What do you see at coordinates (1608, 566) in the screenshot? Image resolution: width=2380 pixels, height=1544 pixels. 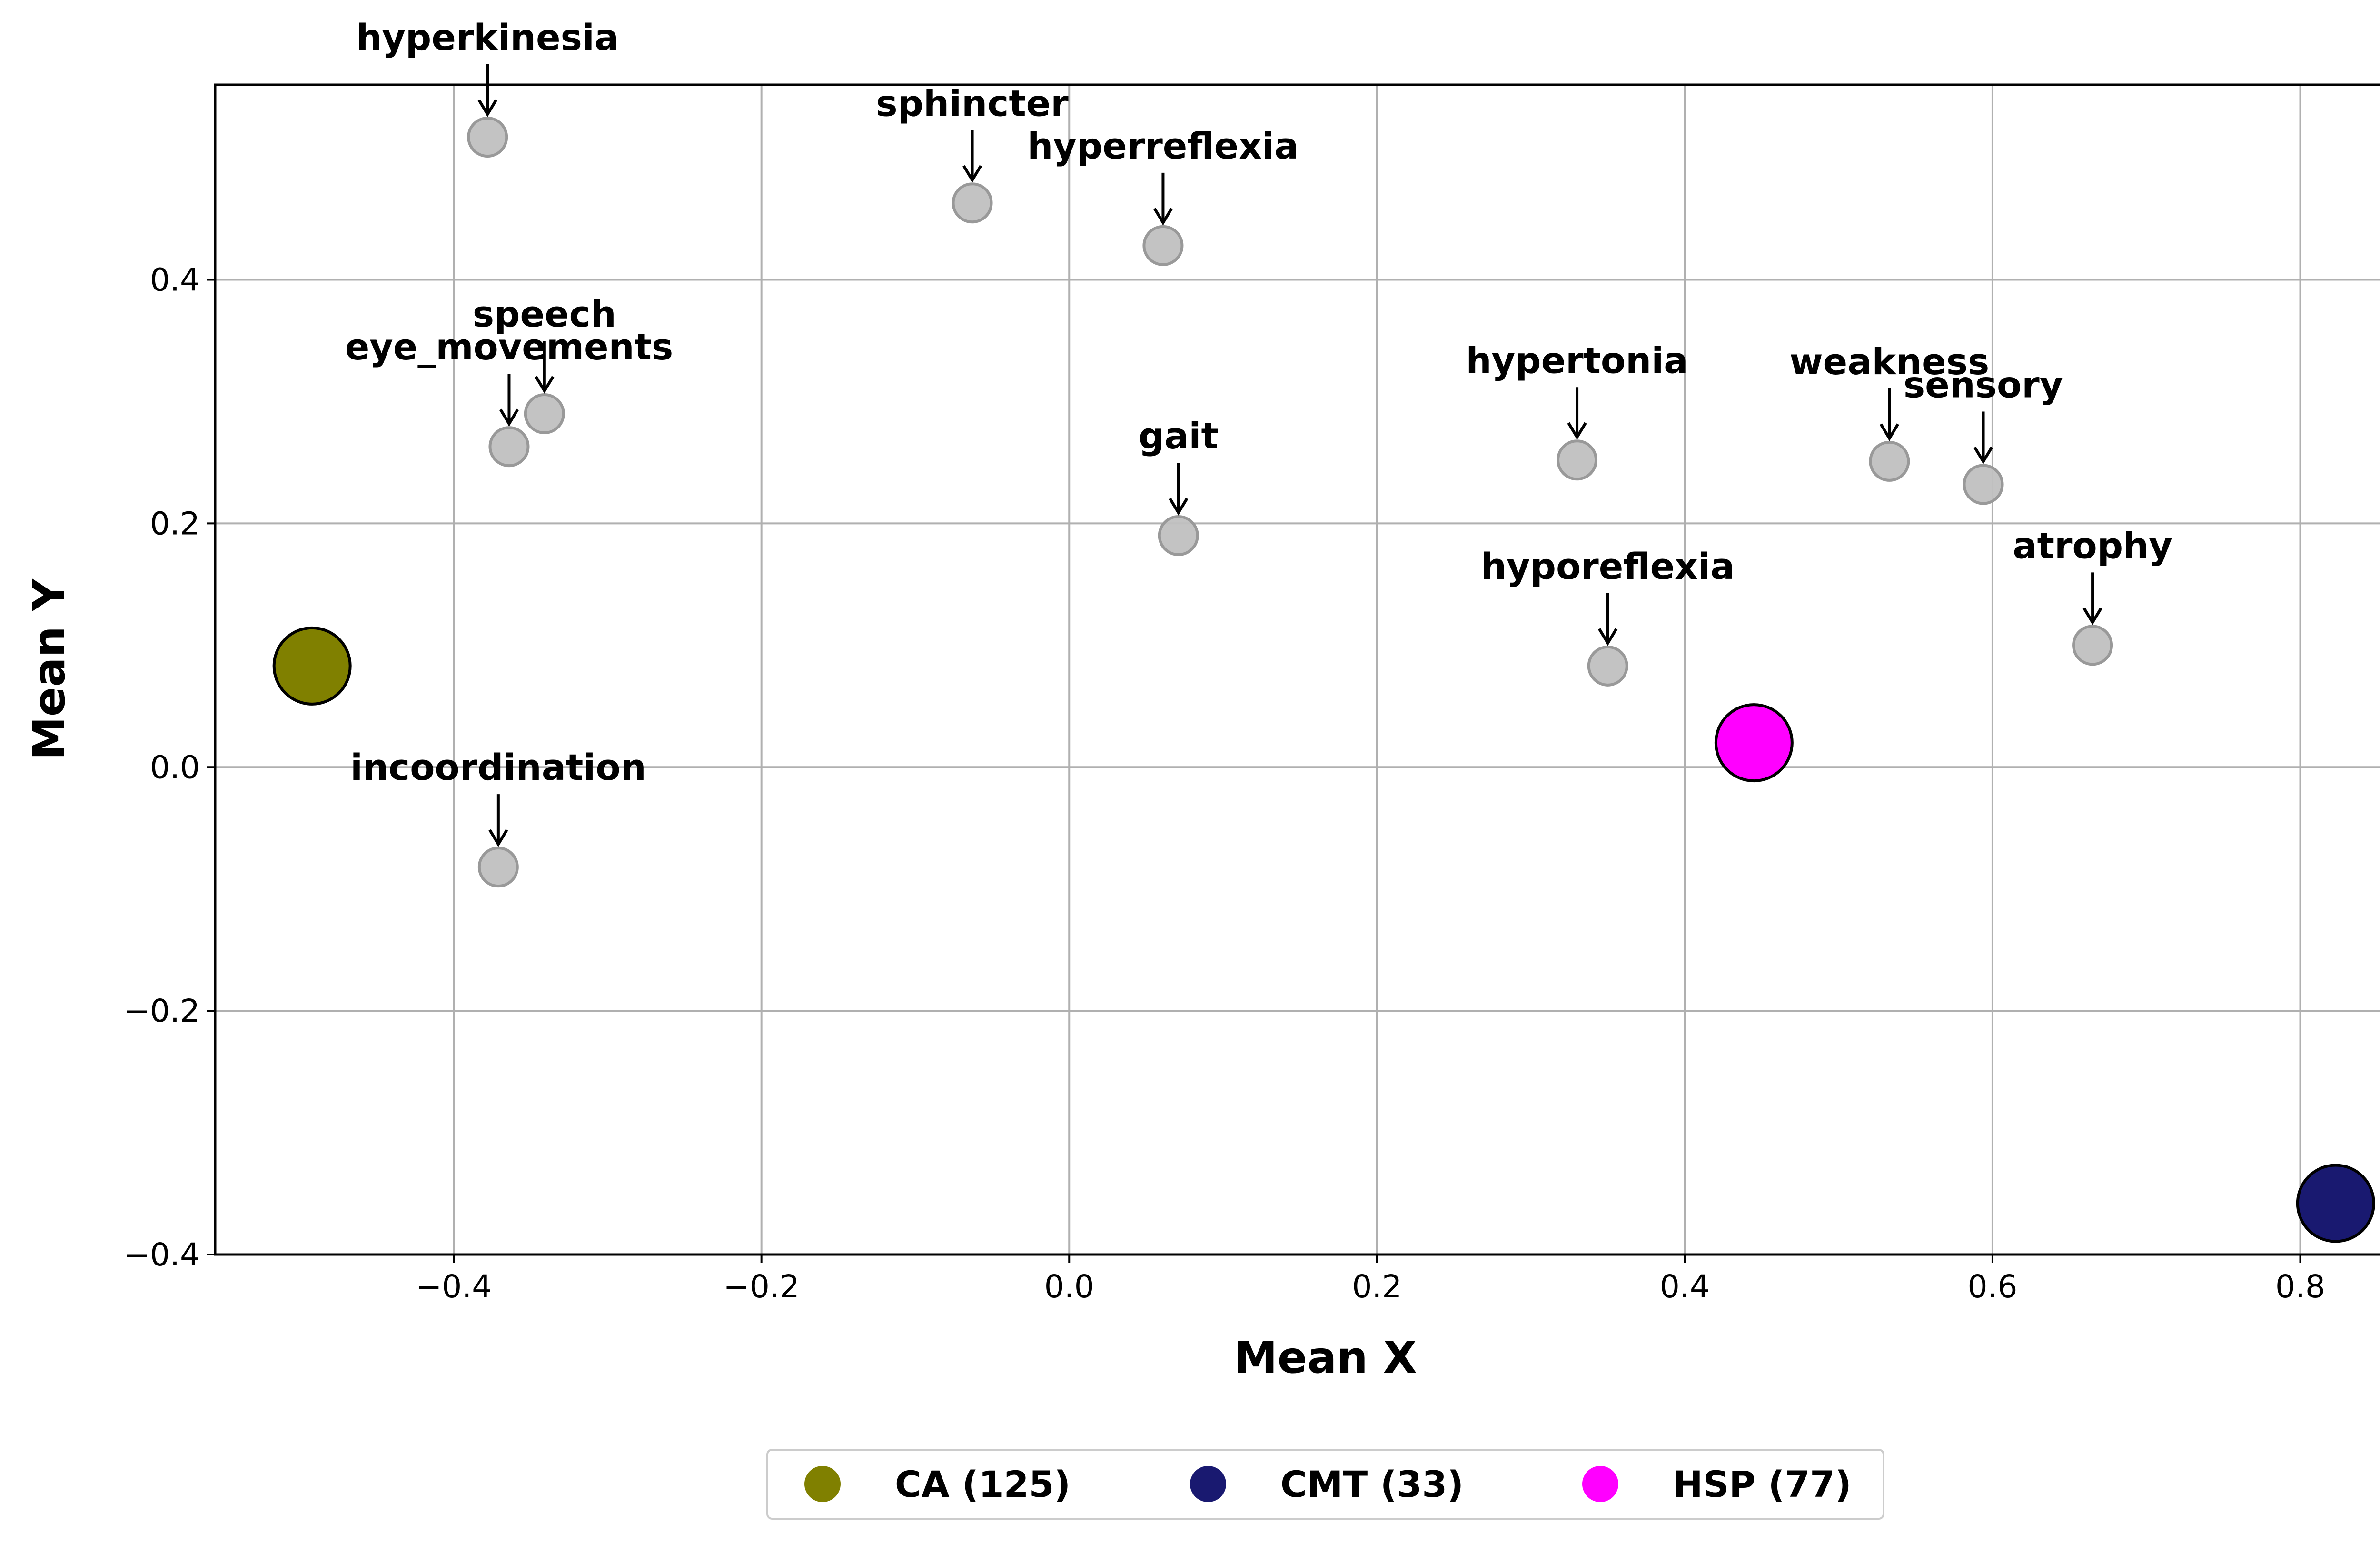 I see `annotation-label: hyporeflexia` at bounding box center [1608, 566].